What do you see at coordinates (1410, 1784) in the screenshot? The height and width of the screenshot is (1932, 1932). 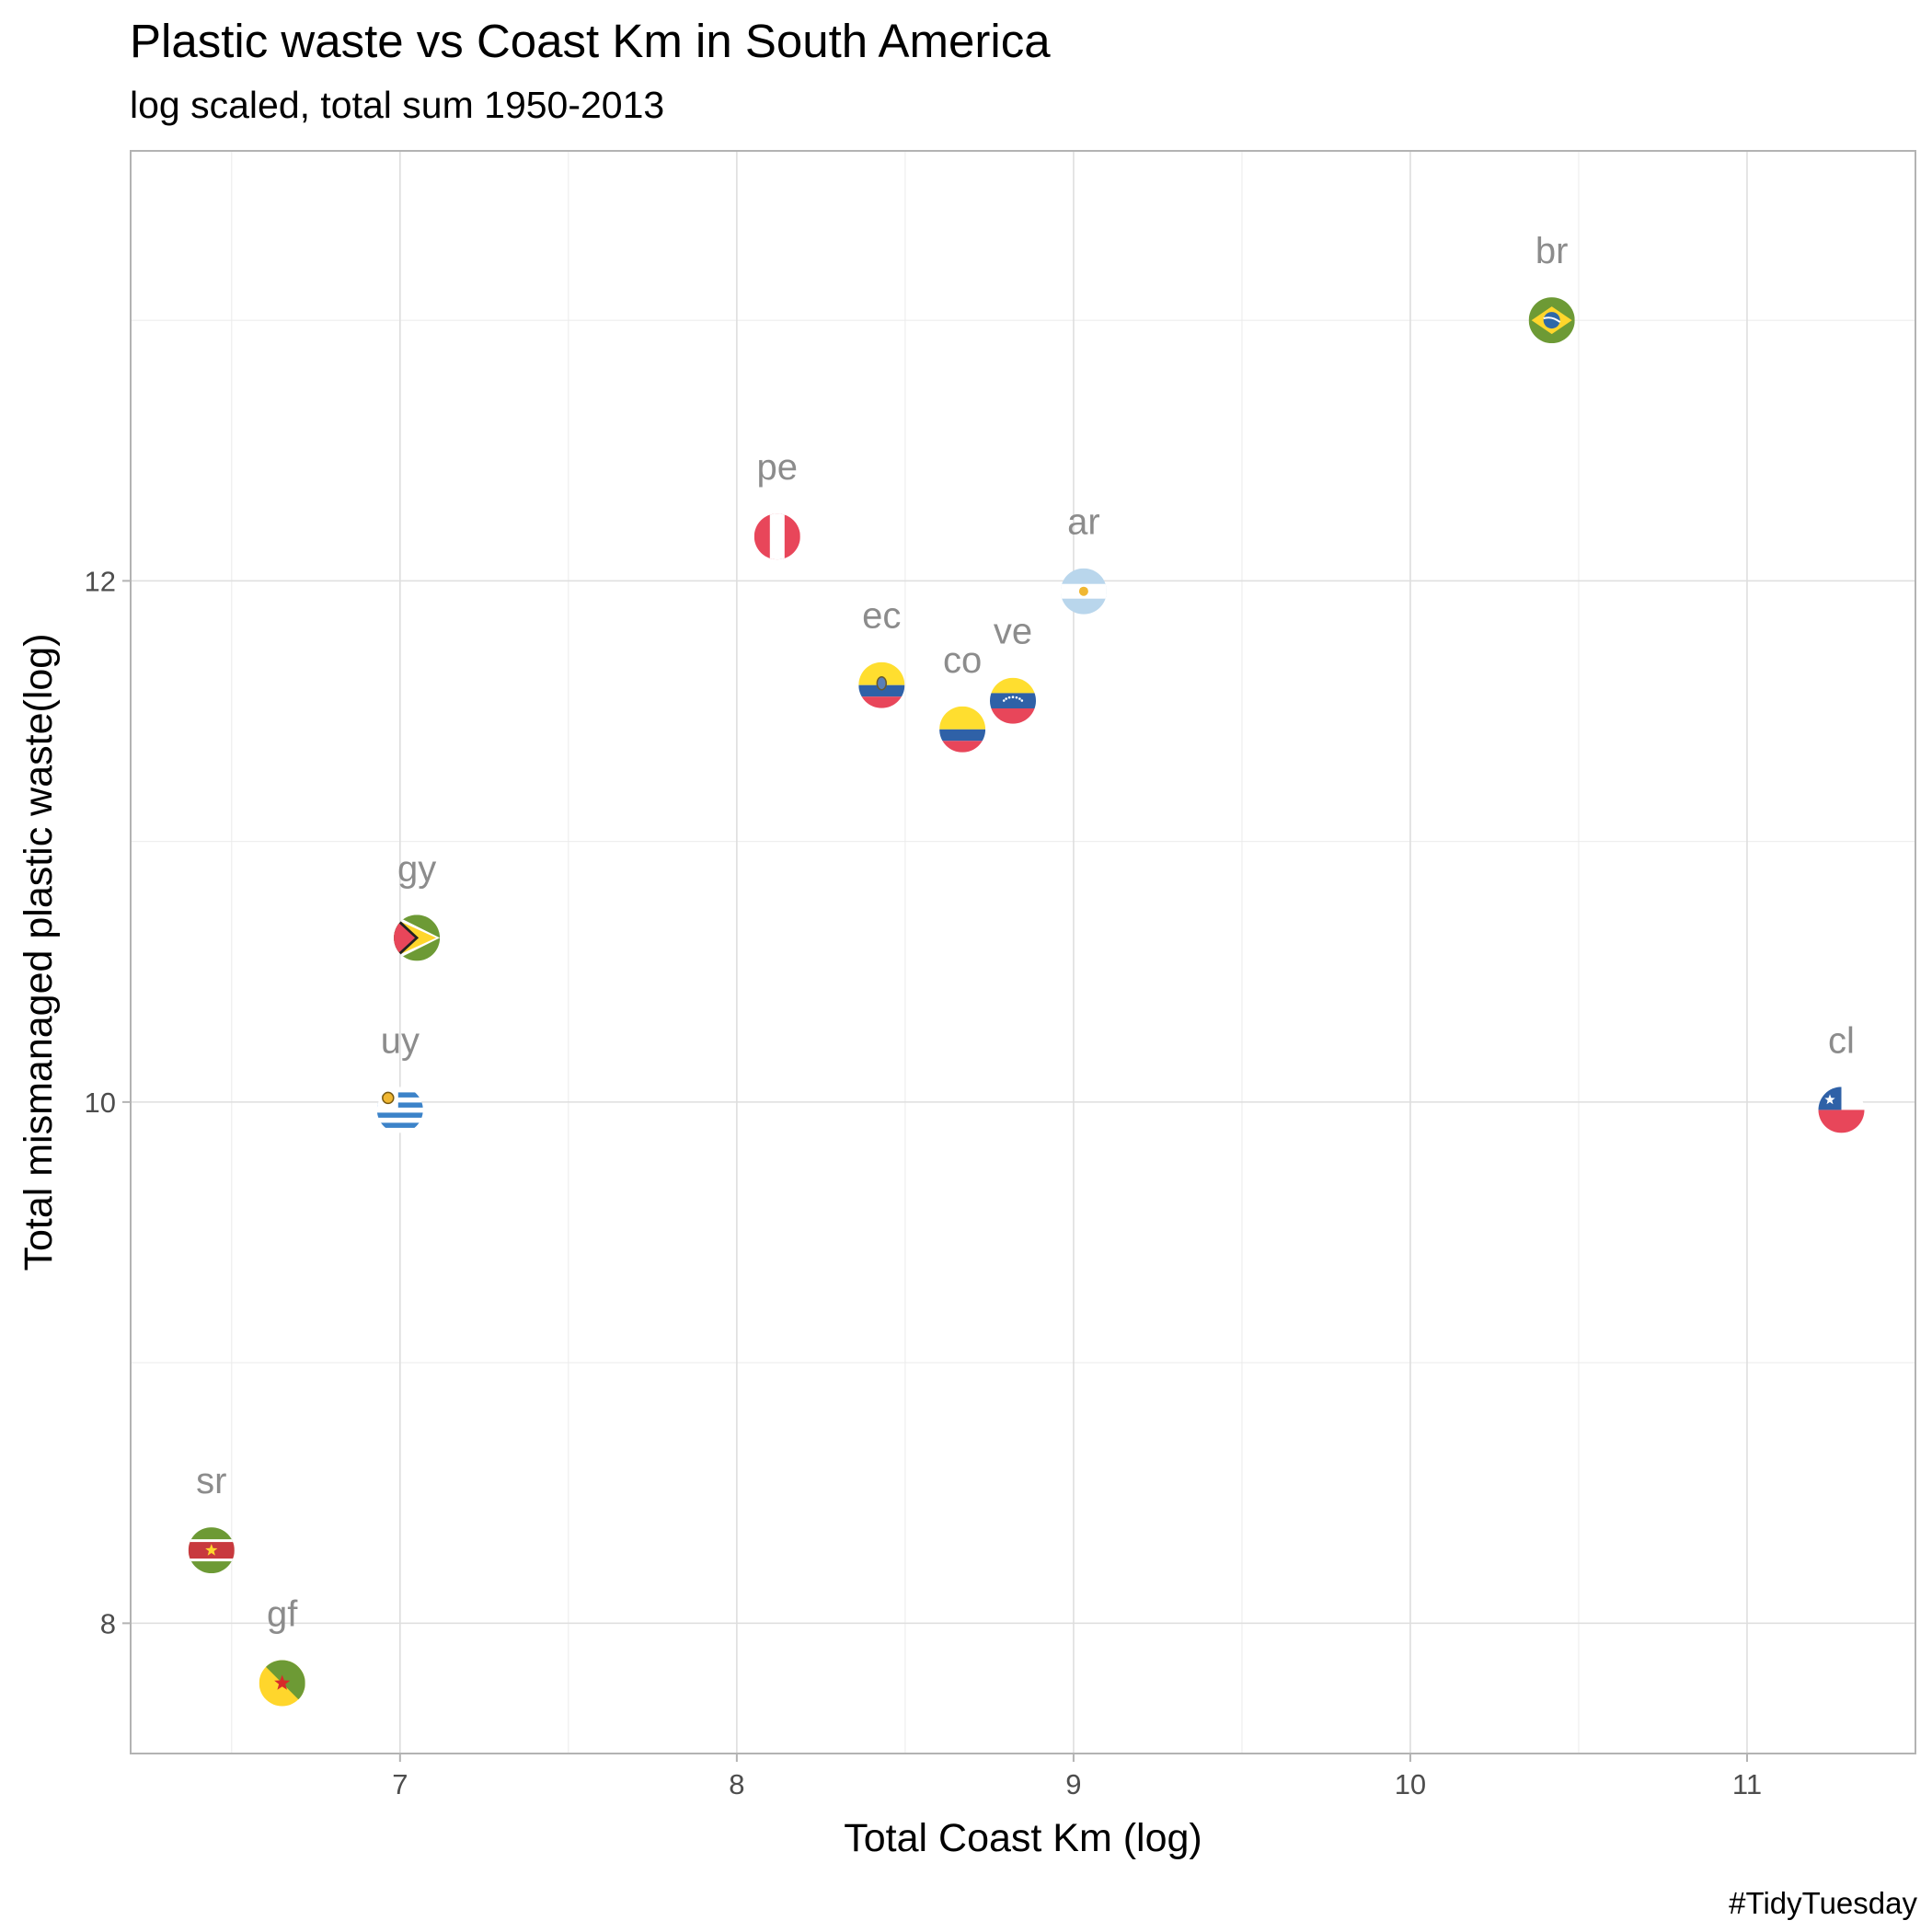 I see `x-tick-label: 10` at bounding box center [1410, 1784].